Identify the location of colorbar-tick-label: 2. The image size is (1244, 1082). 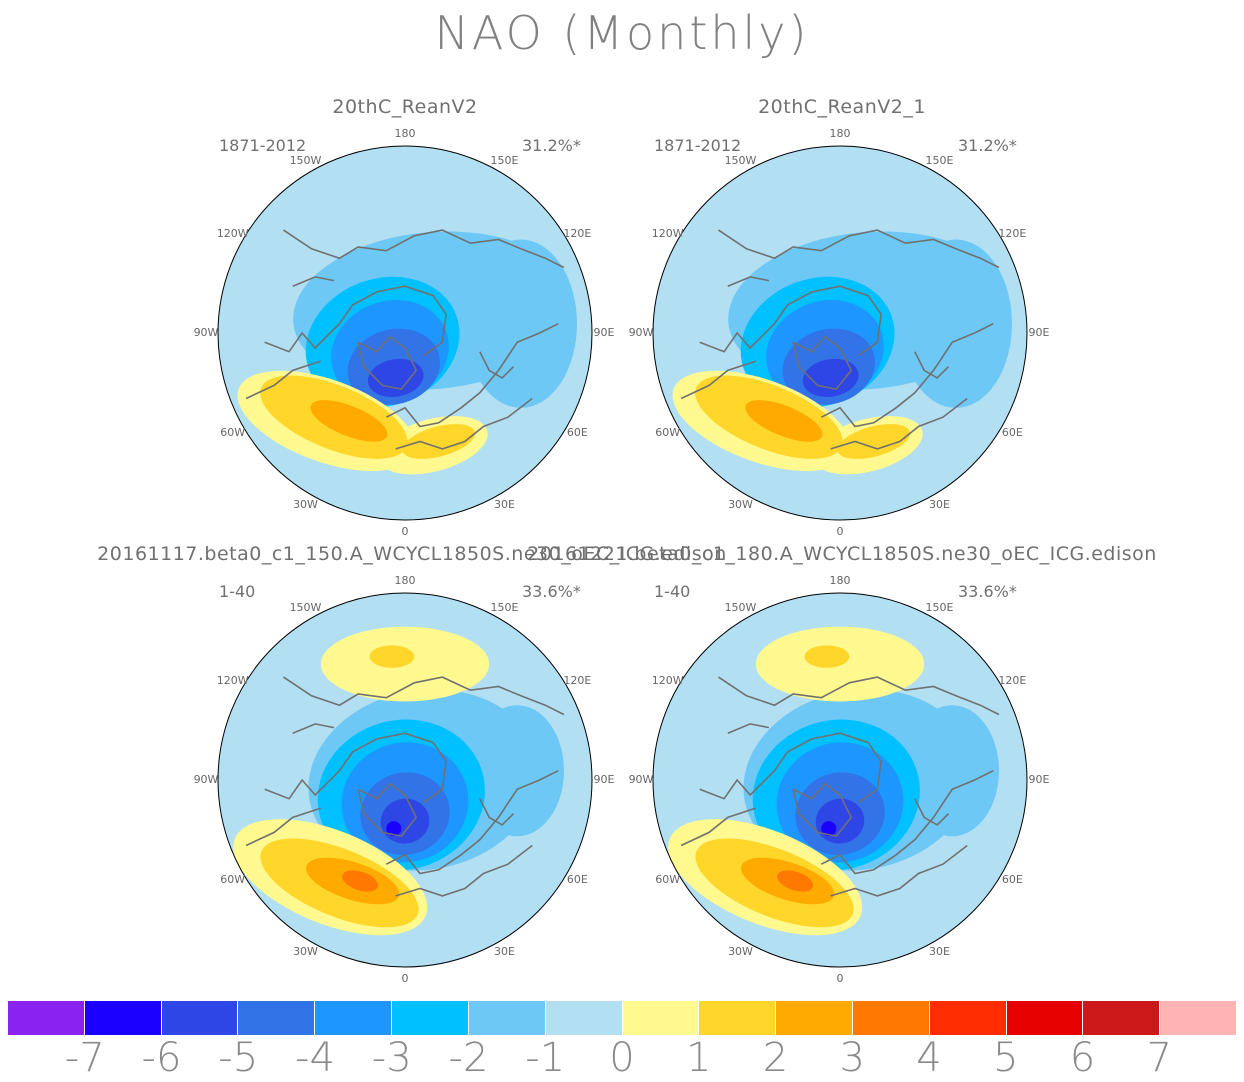
(775, 1058).